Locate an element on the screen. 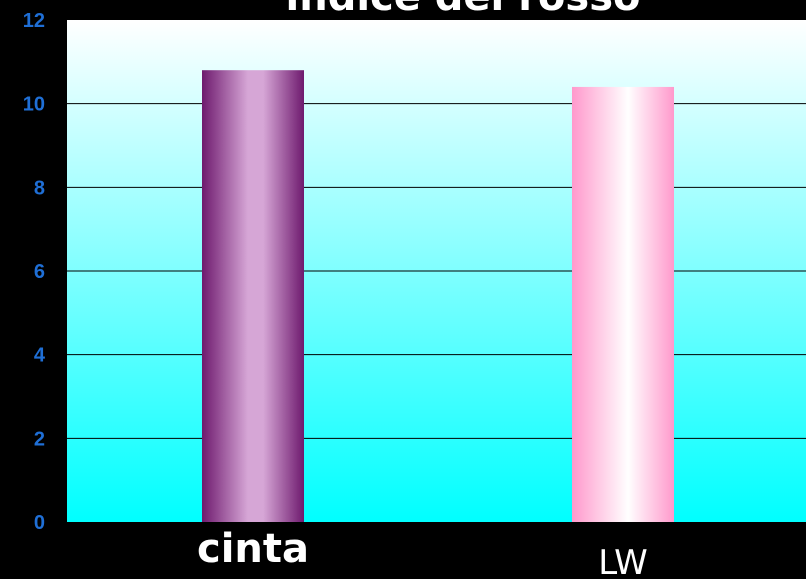  x-axis-labels: cinta LW is located at coordinates (422, 552).